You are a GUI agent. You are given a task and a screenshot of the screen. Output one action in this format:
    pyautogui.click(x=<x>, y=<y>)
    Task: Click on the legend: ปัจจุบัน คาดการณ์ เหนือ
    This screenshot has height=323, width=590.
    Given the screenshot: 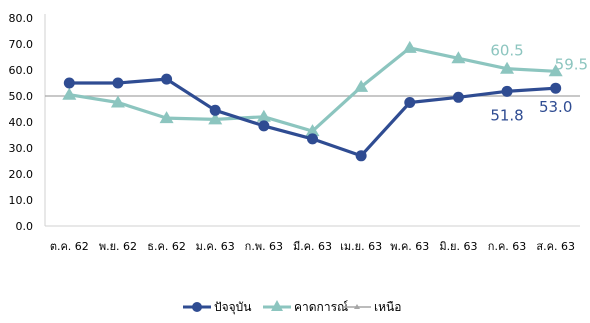 What is the action you would take?
    pyautogui.click(x=292, y=307)
    